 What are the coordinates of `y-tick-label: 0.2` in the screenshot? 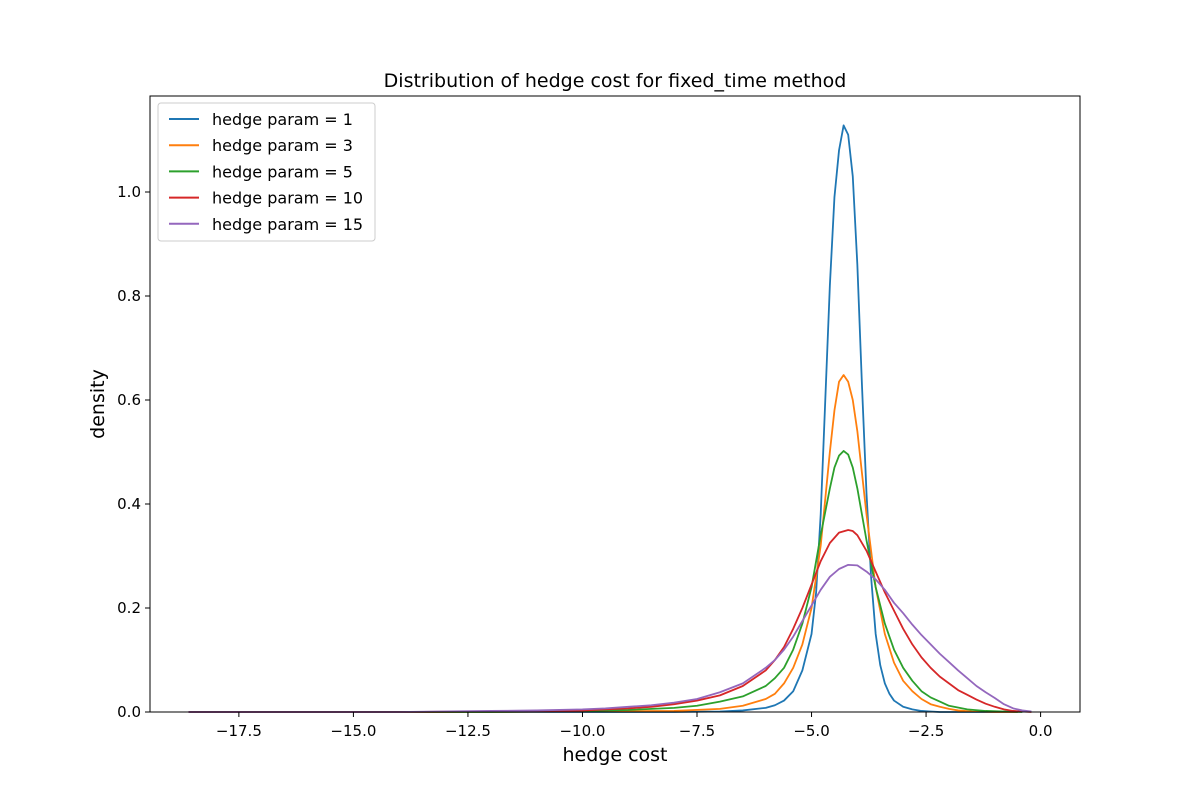 It's located at (129, 608).